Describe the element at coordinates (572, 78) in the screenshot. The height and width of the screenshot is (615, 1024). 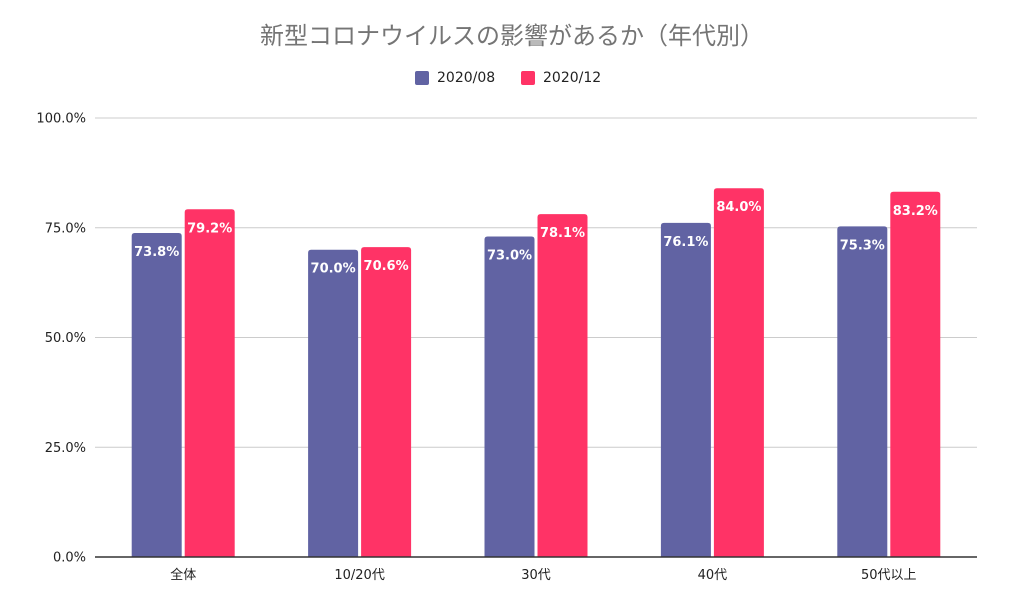
I see `legend-label-2020-12: 2020/12` at that location.